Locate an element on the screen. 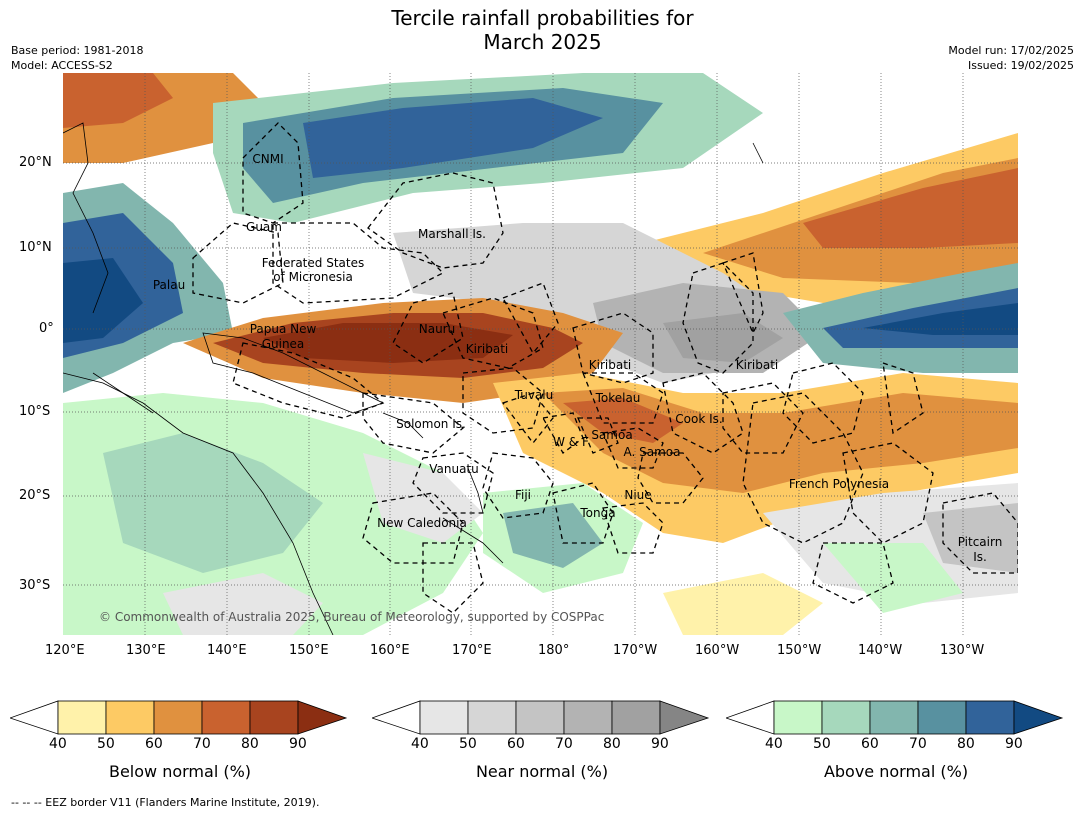 This screenshot has width=1085, height=816. meta-right: Model run: 17/02/2025 Issued: 19/02/2025 is located at coordinates (1011, 58).